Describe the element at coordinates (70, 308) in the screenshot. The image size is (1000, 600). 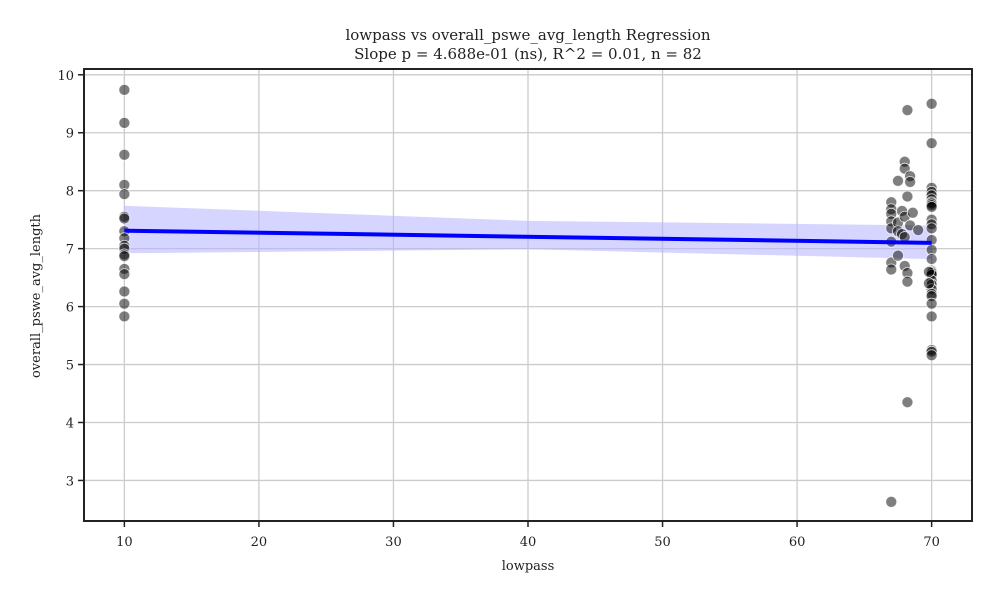
I see `y-tick-label: 6` at that location.